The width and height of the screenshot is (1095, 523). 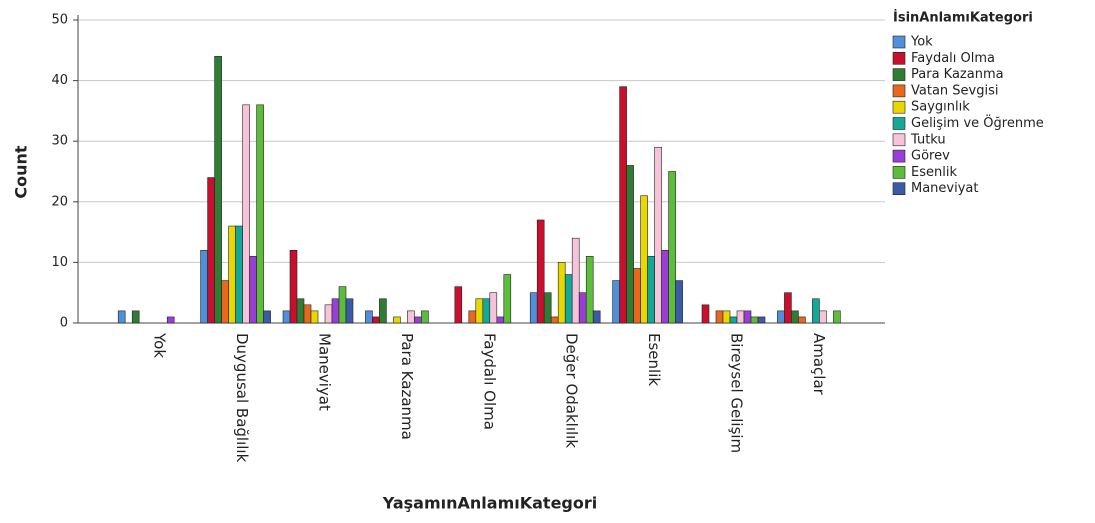 What do you see at coordinates (977, 122) in the screenshot?
I see `legend-label: Gelişim ve Öğrenme` at bounding box center [977, 122].